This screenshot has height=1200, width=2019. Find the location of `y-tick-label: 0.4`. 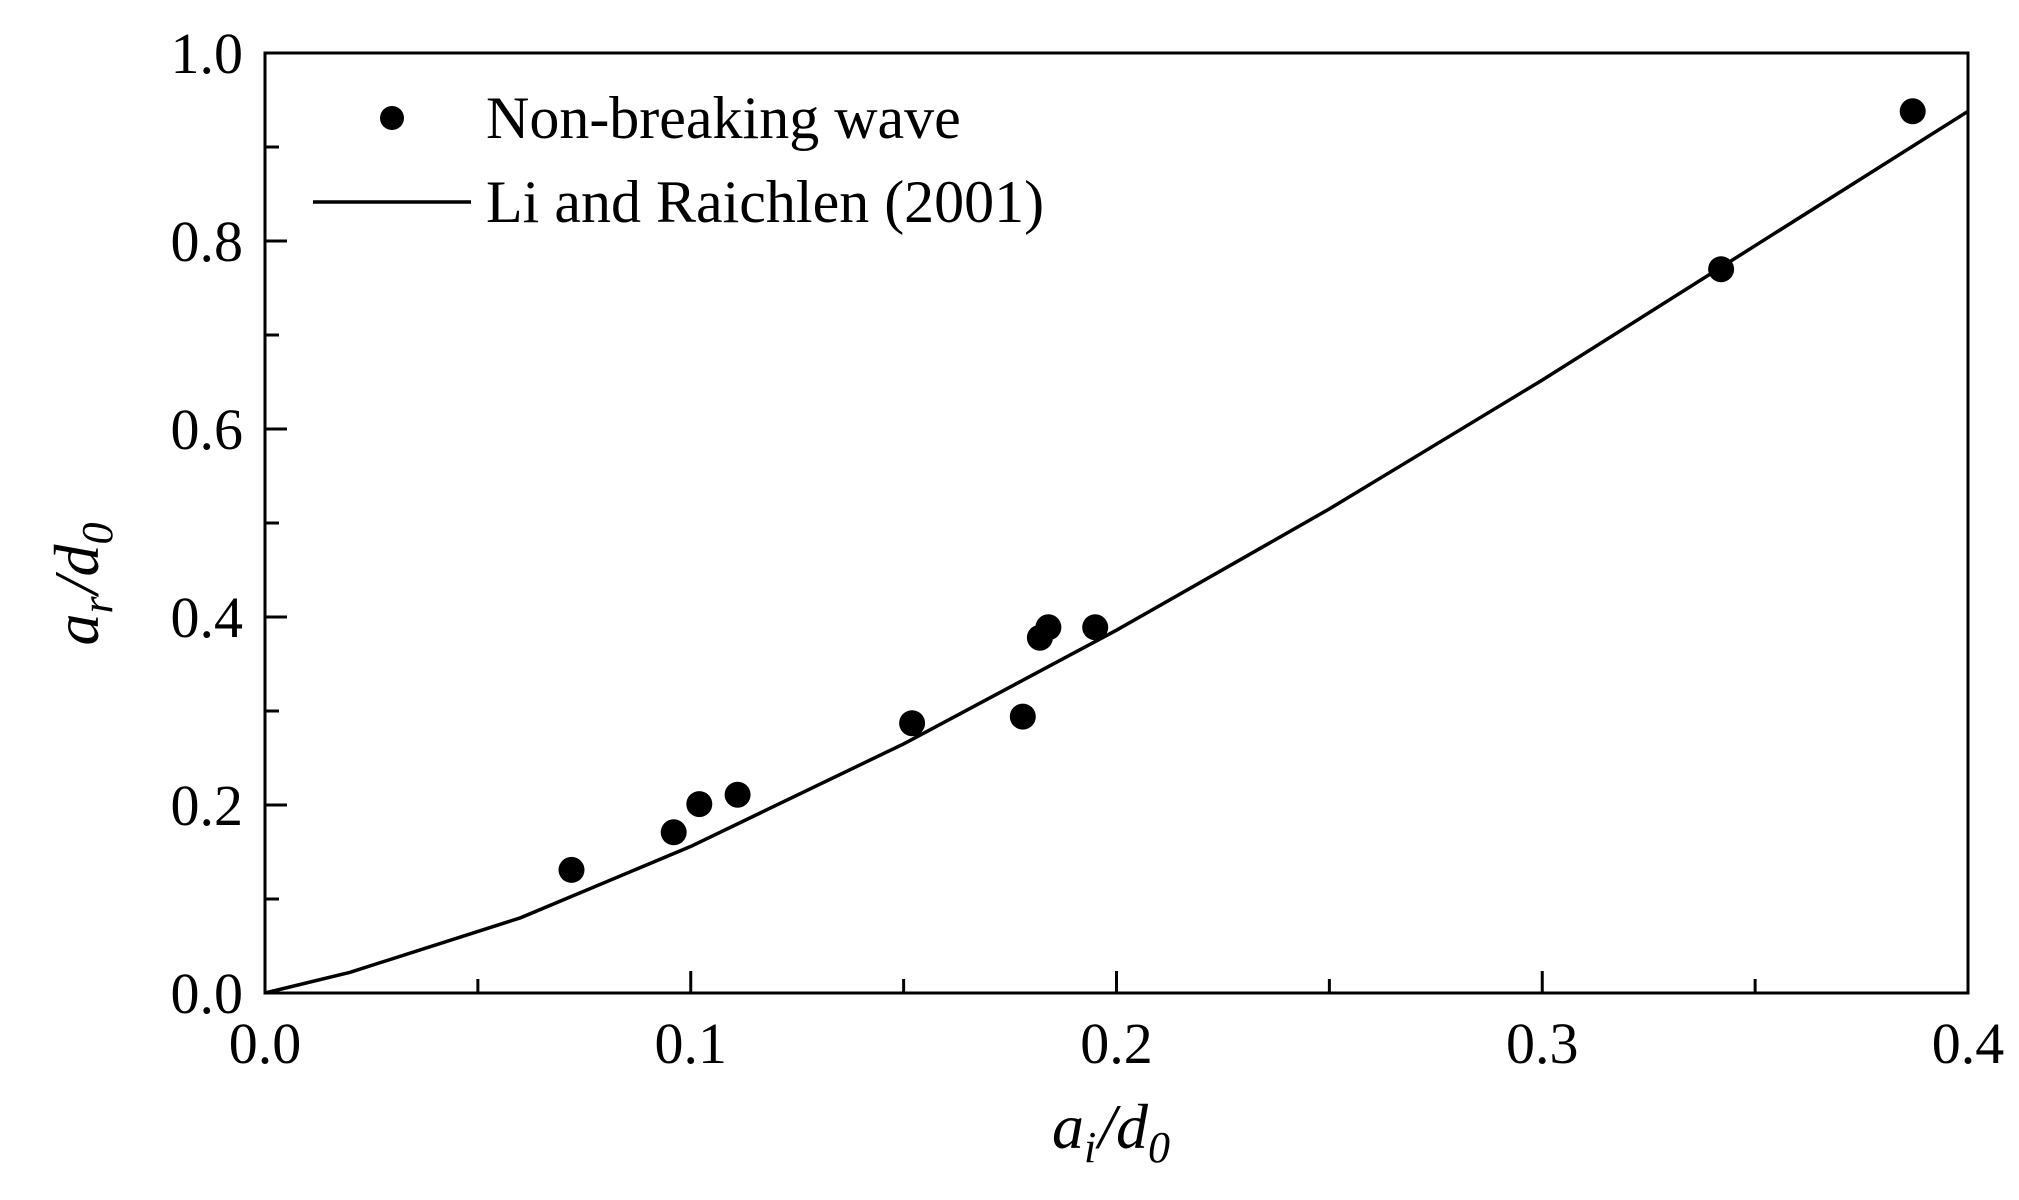

y-tick-label: 0.4 is located at coordinates (207, 617).